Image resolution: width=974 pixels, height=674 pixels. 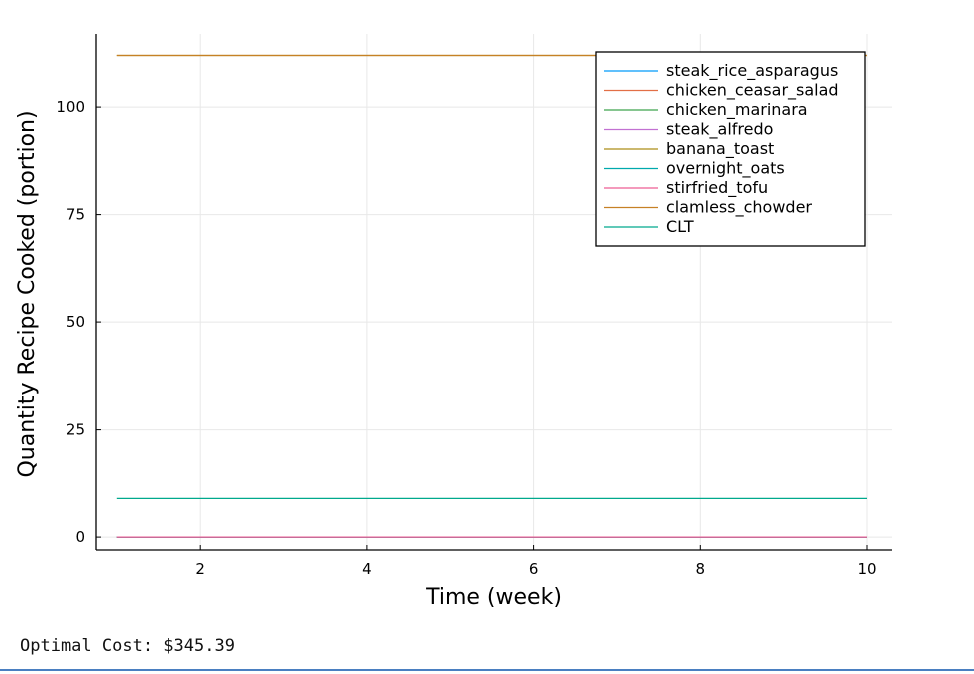 I want to click on legend-entry: chicken_marinara, so click(x=737, y=110).